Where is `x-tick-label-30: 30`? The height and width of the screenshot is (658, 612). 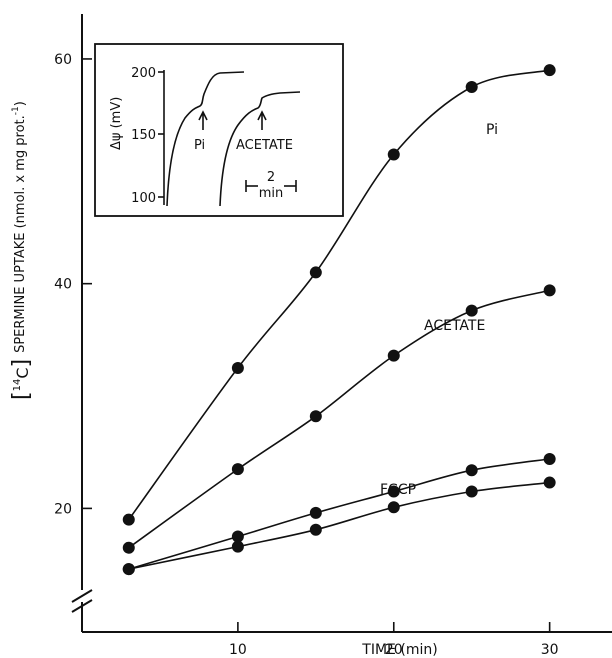
x-tick-label-30: 30 is located at coordinates (550, 650).